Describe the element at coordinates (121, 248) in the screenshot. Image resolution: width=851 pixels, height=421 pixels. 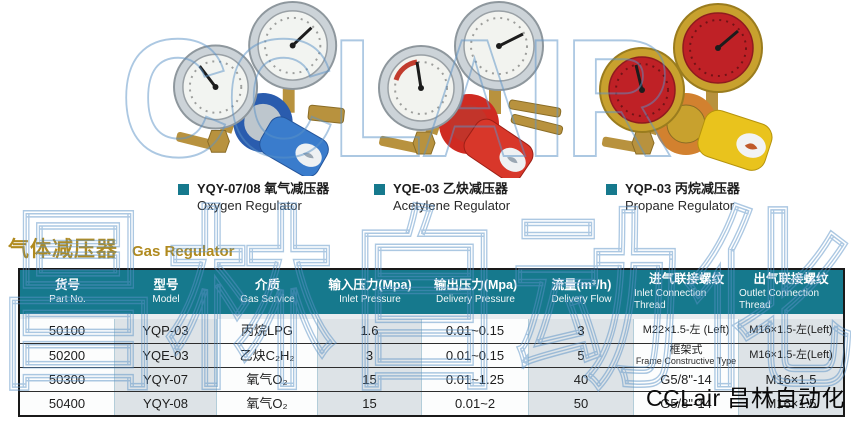
I see `section-title: 气体减压器 Gas Regulator` at that location.